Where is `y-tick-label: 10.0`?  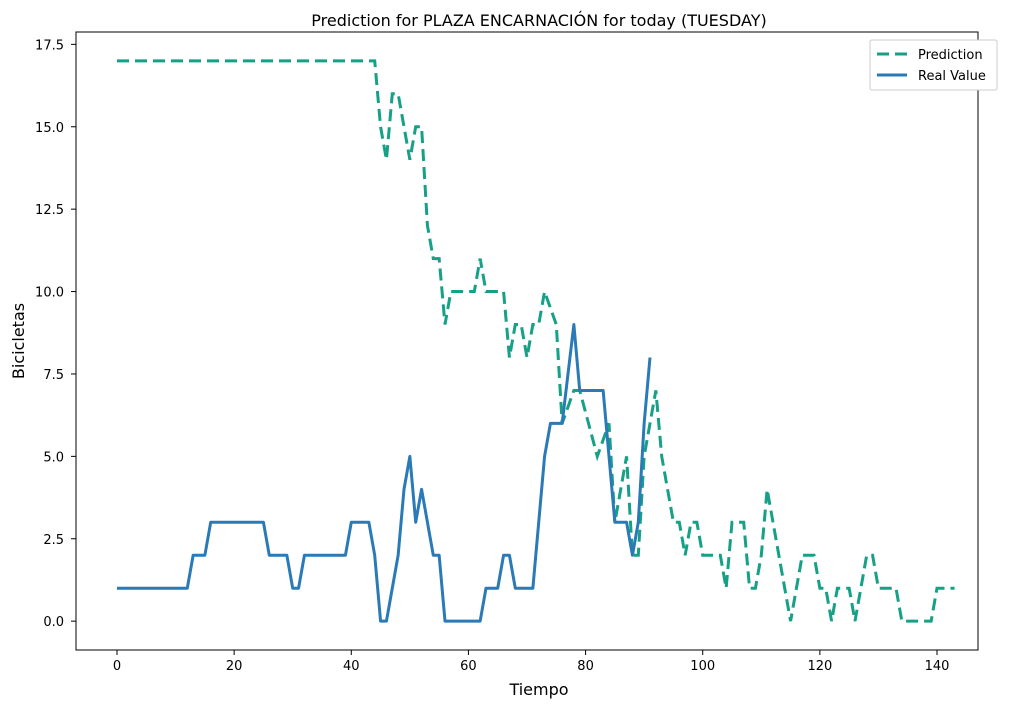 y-tick-label: 10.0 is located at coordinates (49, 293).